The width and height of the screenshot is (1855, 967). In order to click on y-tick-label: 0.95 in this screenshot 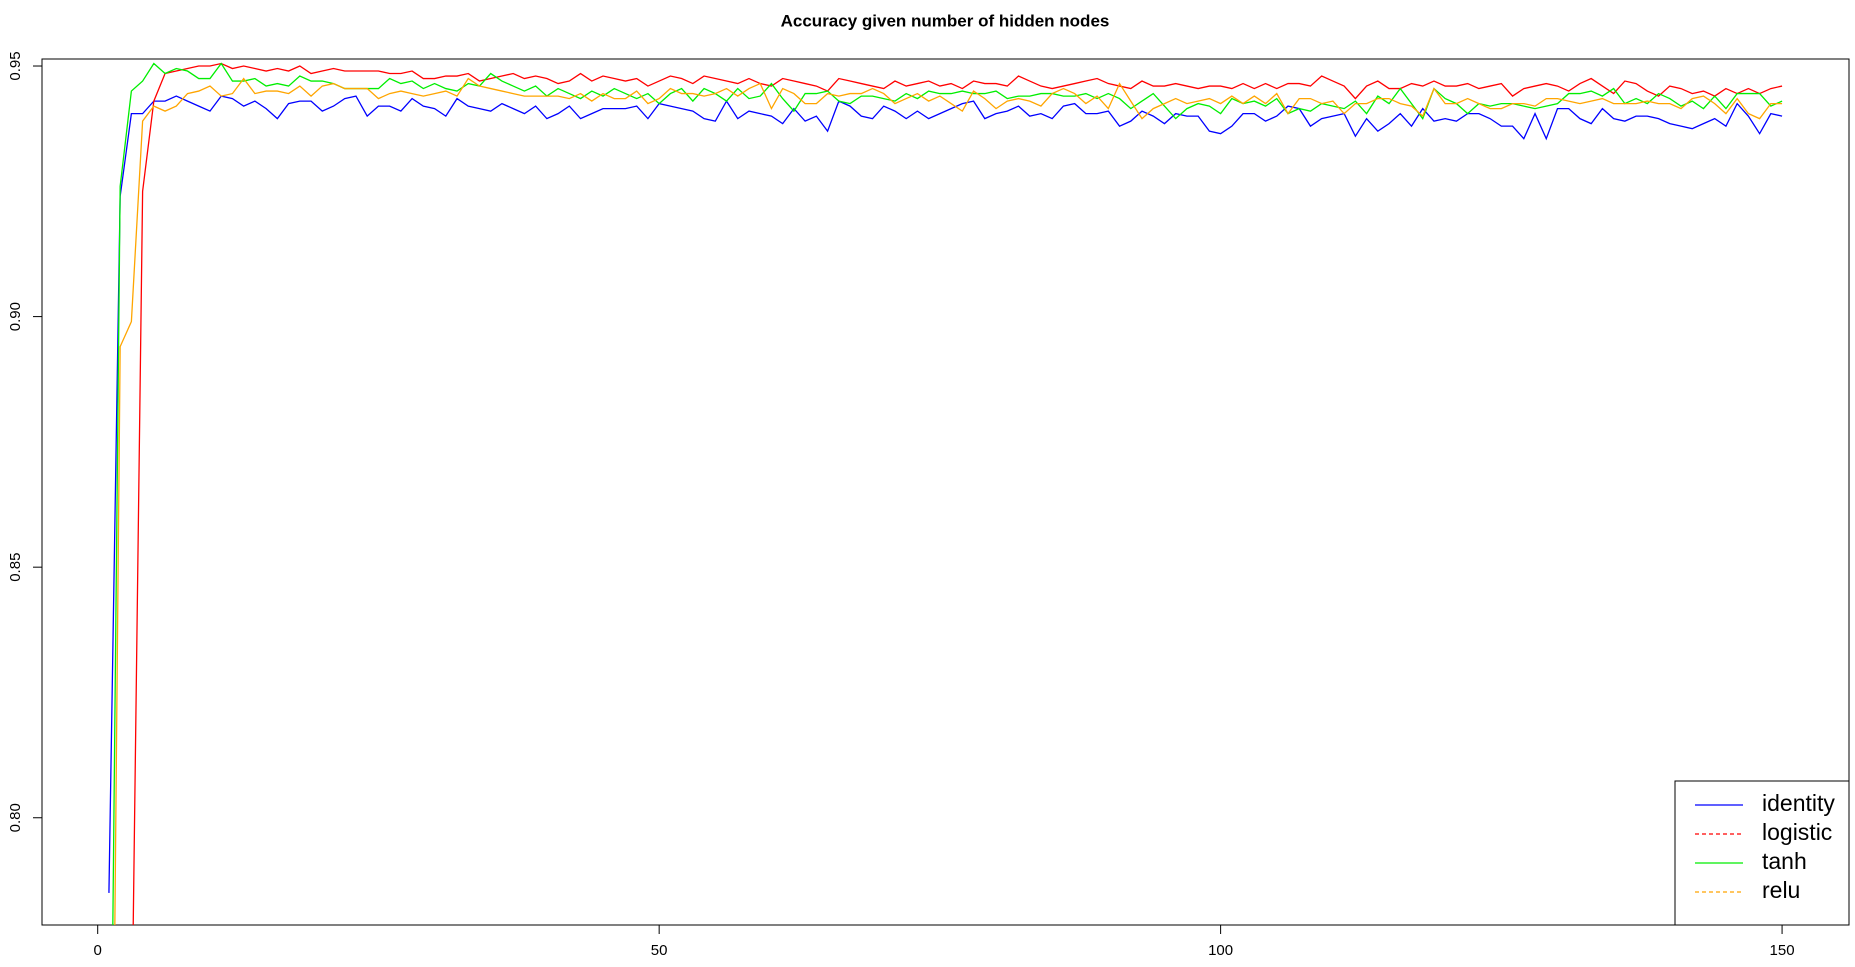, I will do `click(15, 65)`.